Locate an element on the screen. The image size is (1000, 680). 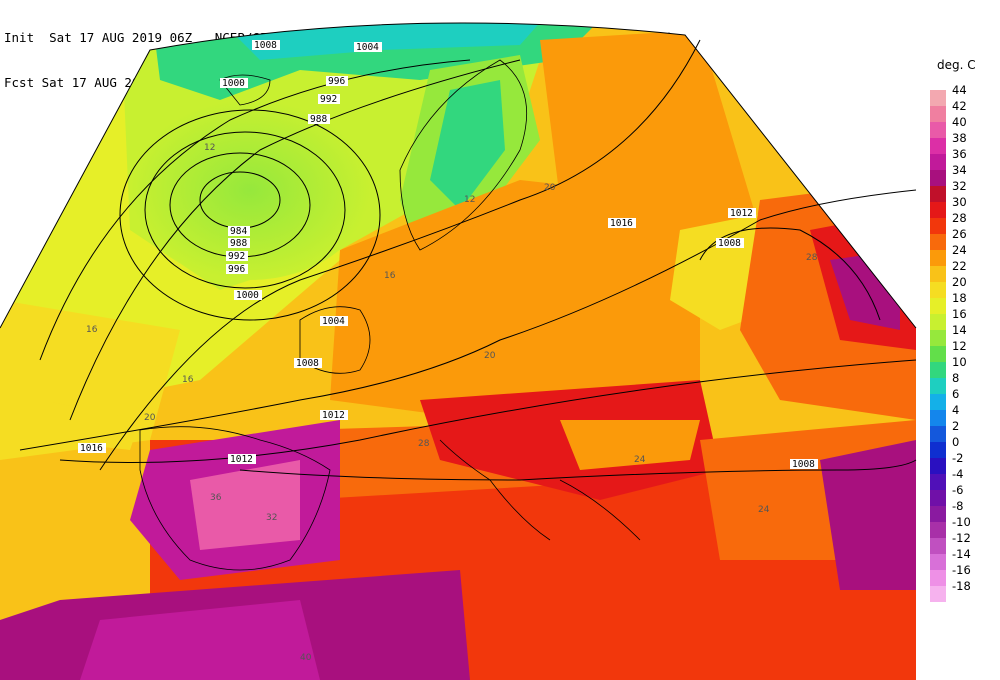
legend-label: -14 is located at coordinates (961, 554).